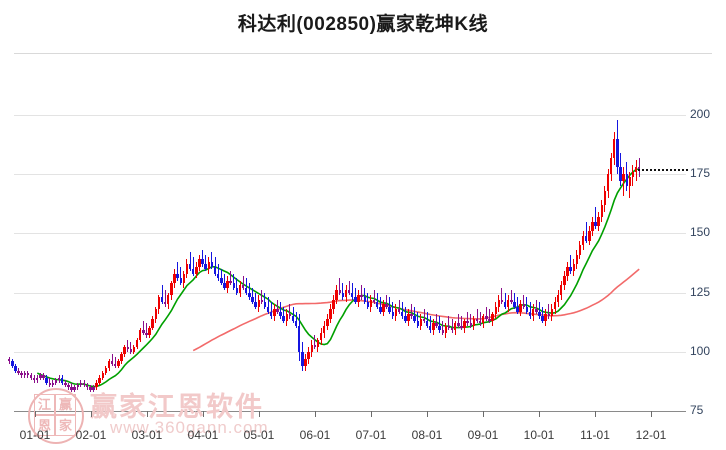 Image resolution: width=726 pixels, height=450 pixels. What do you see at coordinates (483, 435) in the screenshot?
I see `x-axis-label-09-01: 09-01` at bounding box center [483, 435].